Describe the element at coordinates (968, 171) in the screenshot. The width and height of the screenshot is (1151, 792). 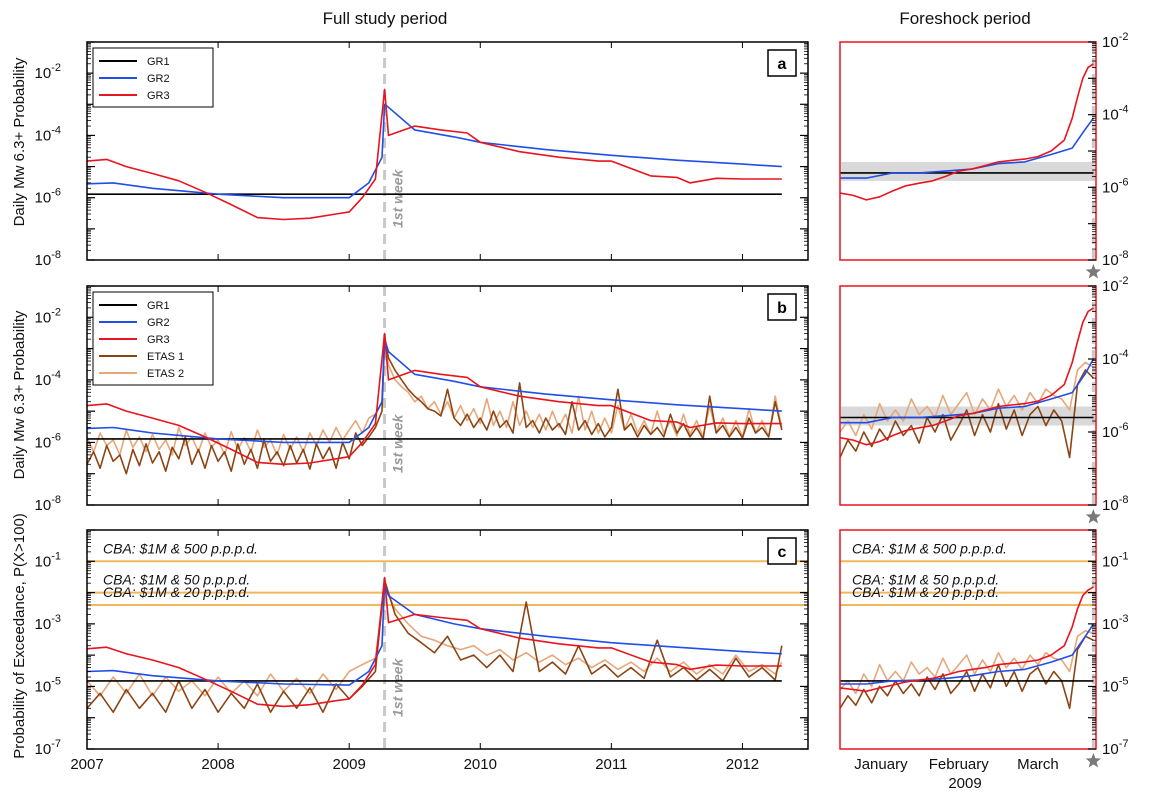
I see `uncertainty-band` at that location.